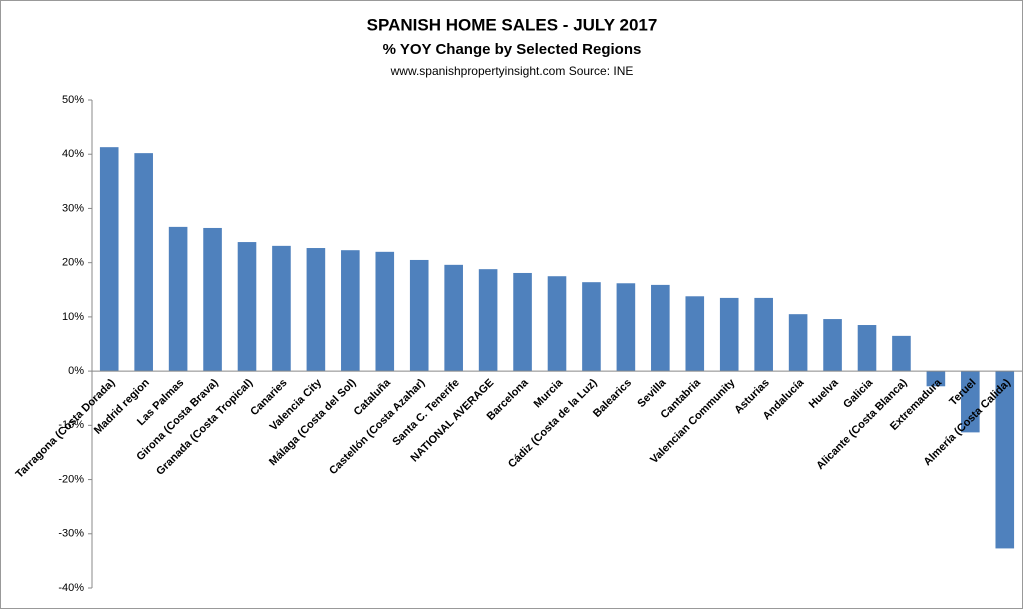 The image size is (1024, 610). What do you see at coordinates (73, 317) in the screenshot?
I see `y-tick-label: 10%` at bounding box center [73, 317].